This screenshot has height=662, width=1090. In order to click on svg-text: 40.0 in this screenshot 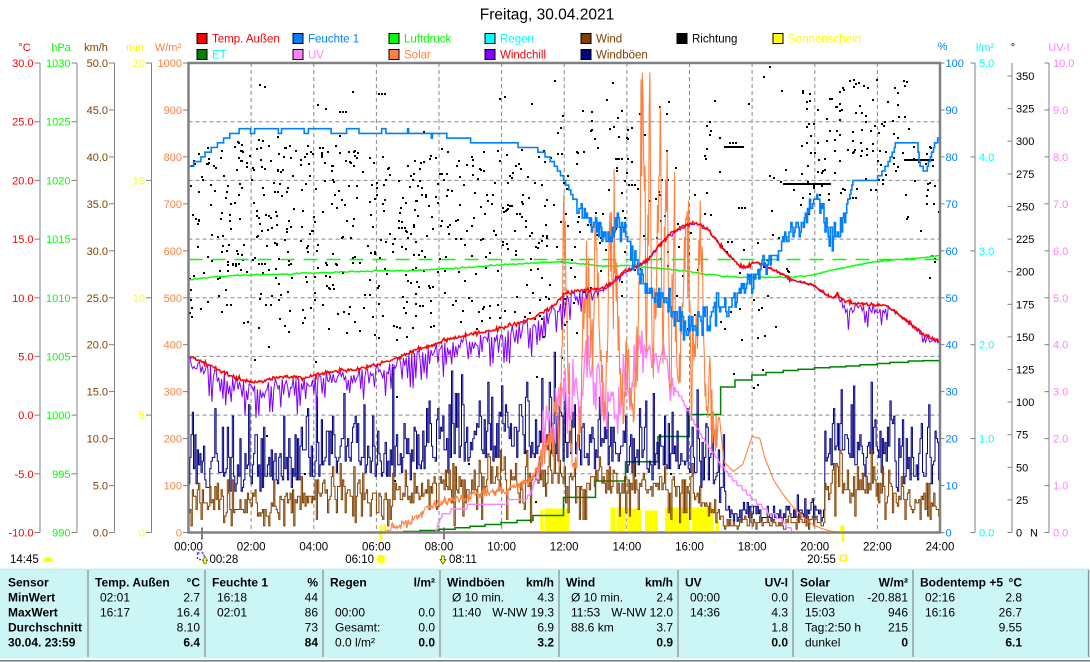, I will do `click(97, 158)`.